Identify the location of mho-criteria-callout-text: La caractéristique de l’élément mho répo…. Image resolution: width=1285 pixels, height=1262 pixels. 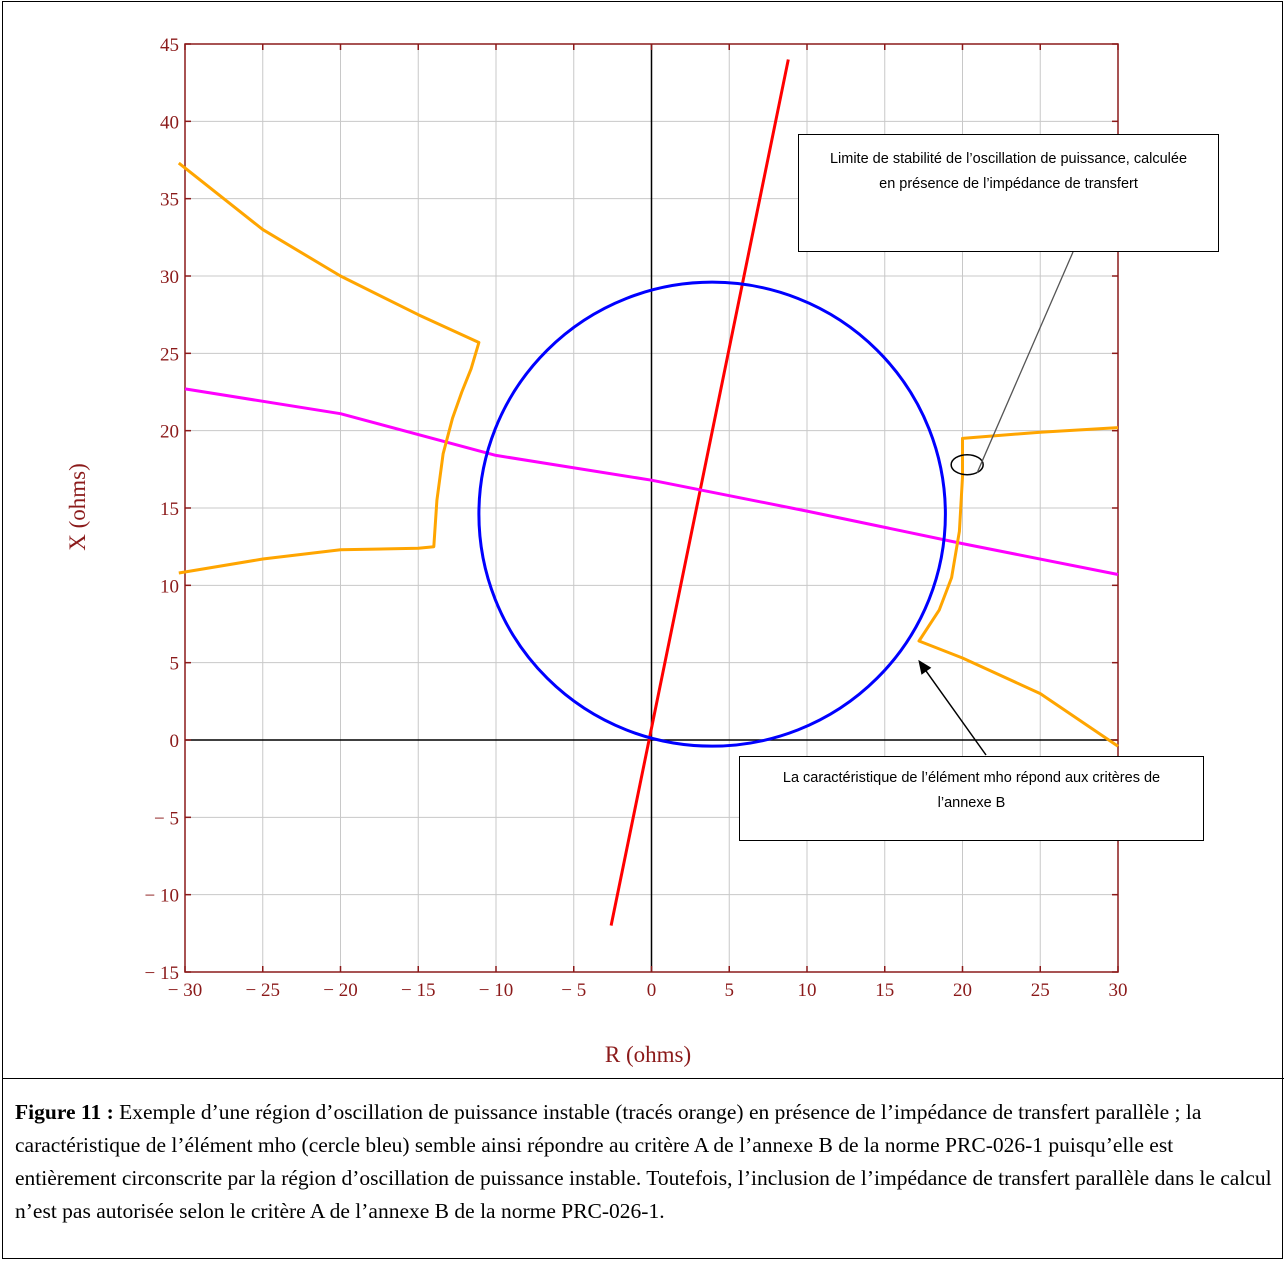
(971, 790).